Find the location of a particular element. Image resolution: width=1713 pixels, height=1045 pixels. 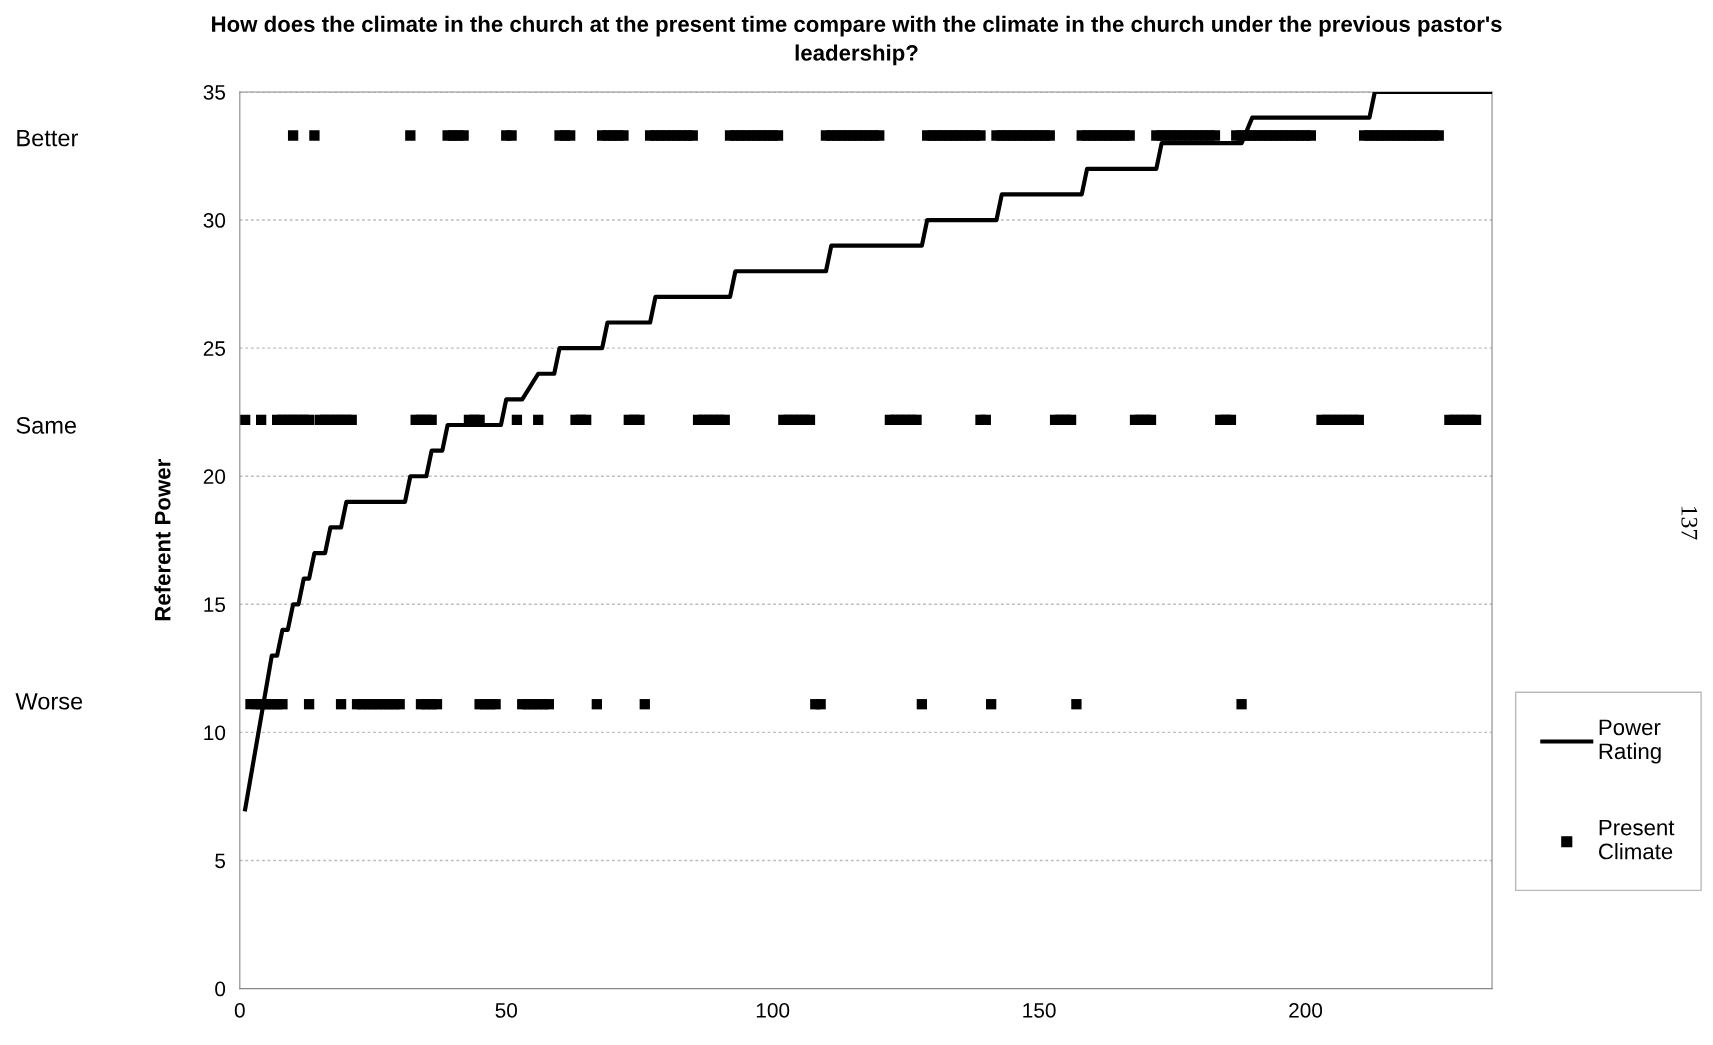

y-tick-label: 30 is located at coordinates (214, 220).